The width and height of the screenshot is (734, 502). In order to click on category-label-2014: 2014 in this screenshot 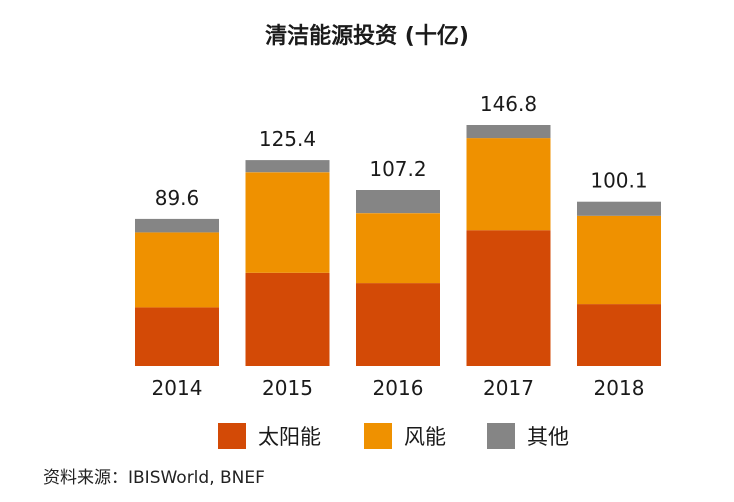, I will do `click(177, 388)`.